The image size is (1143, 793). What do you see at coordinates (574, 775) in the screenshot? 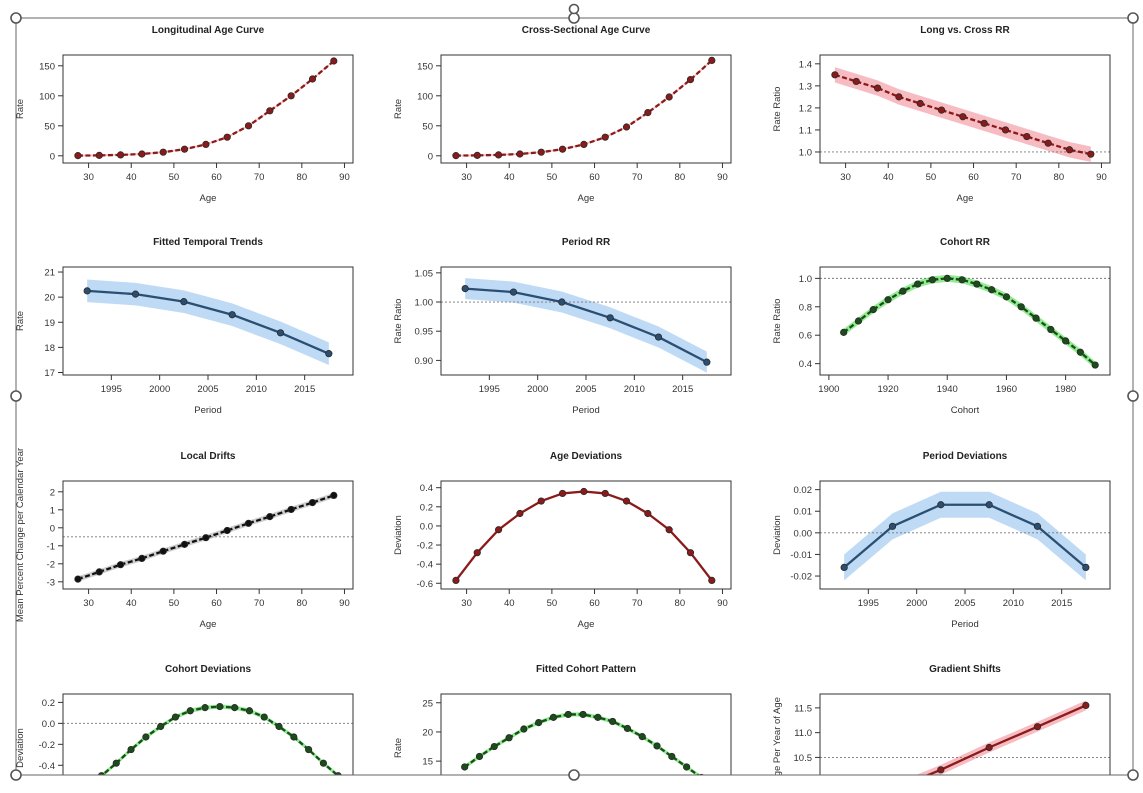
I see `resize-handle-bottom` at bounding box center [574, 775].